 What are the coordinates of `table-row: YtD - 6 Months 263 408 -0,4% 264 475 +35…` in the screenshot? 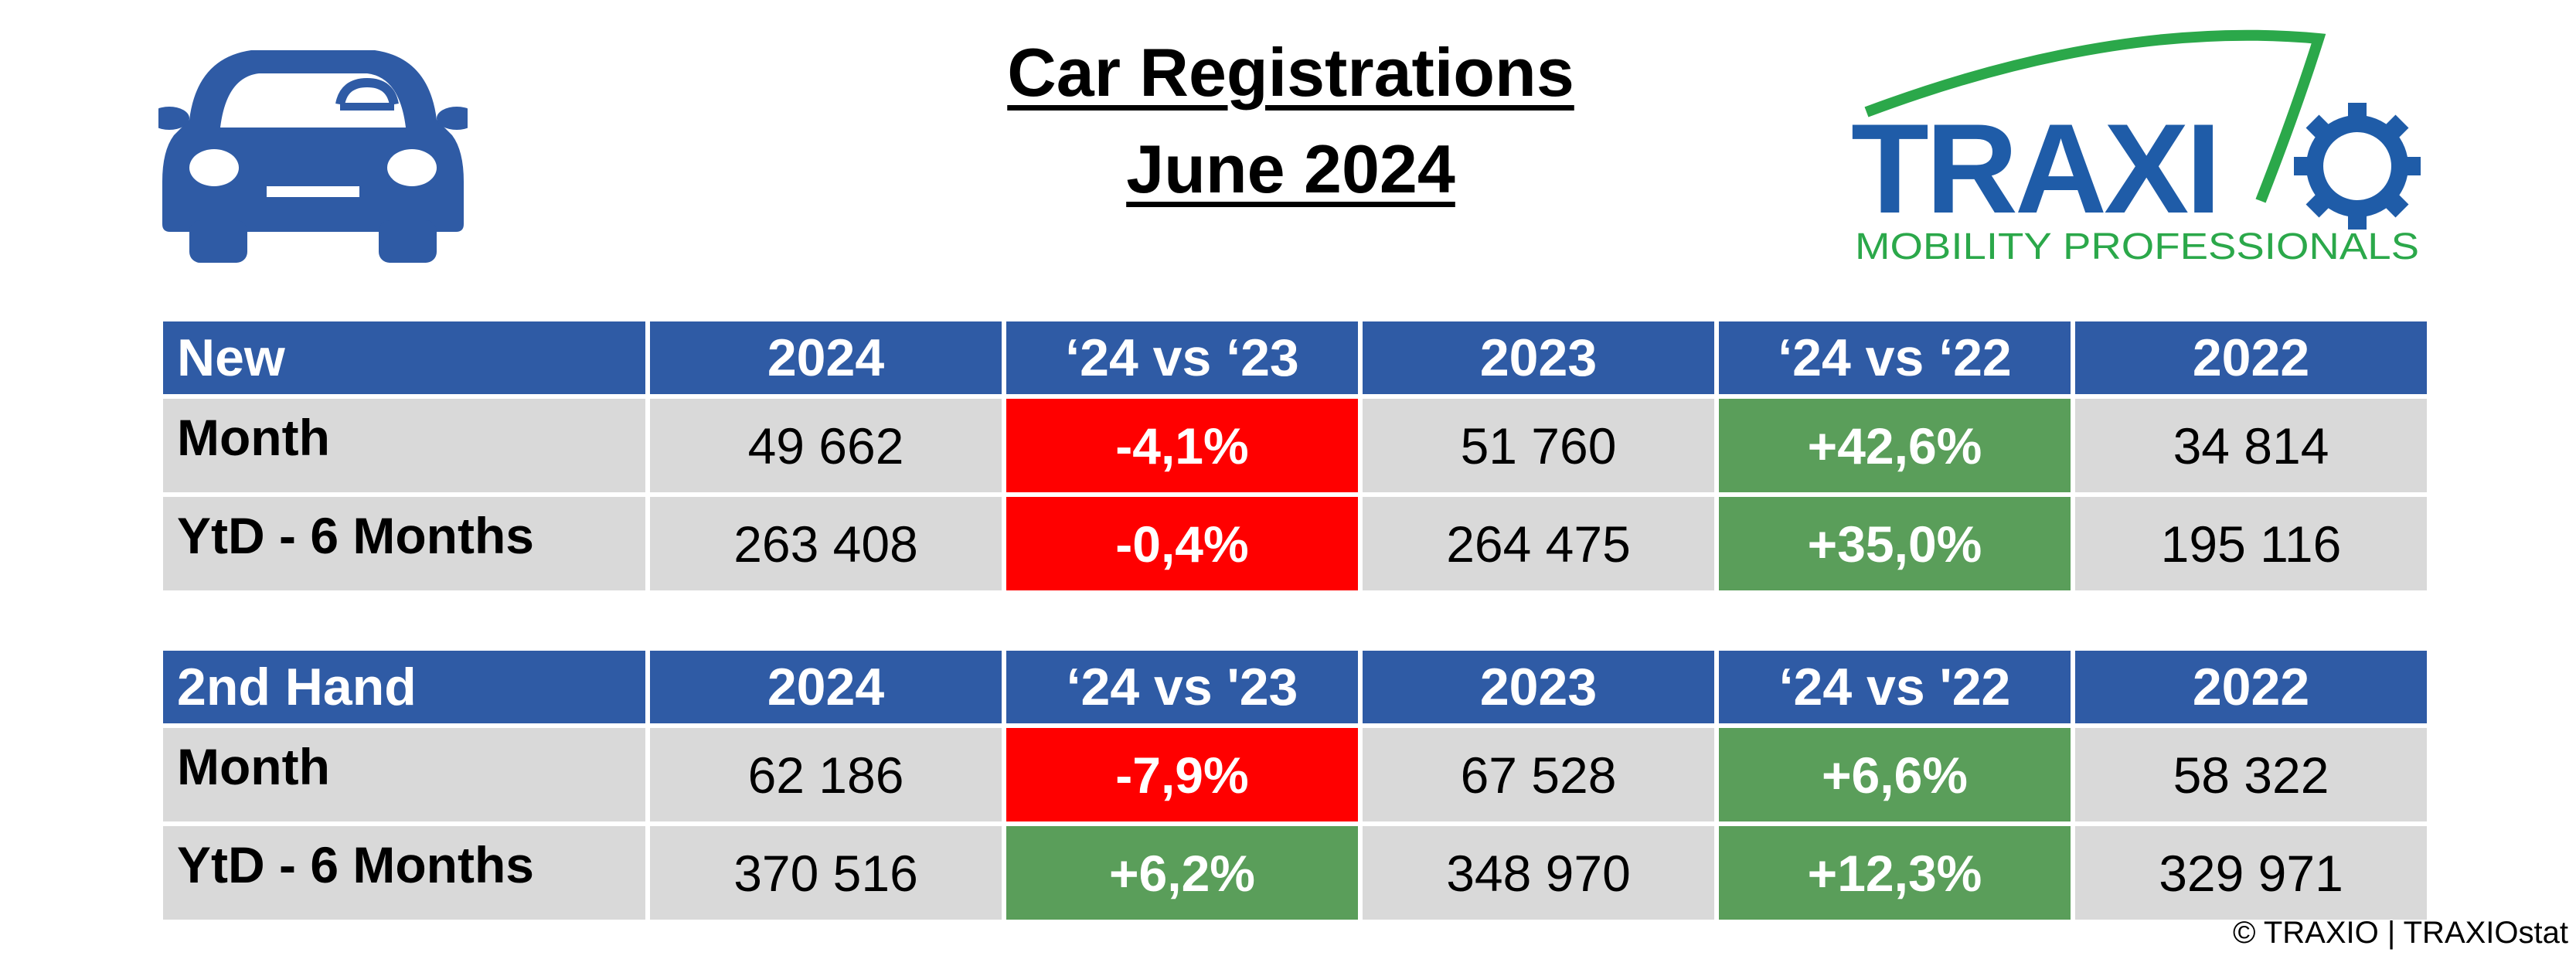 It's located at (1295, 543).